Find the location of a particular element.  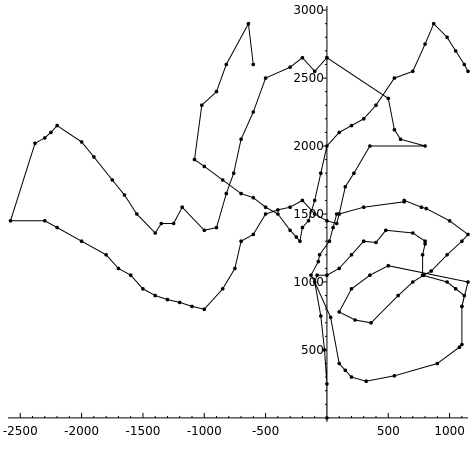

y-tick-label: 3000 is located at coordinates (308, 10).